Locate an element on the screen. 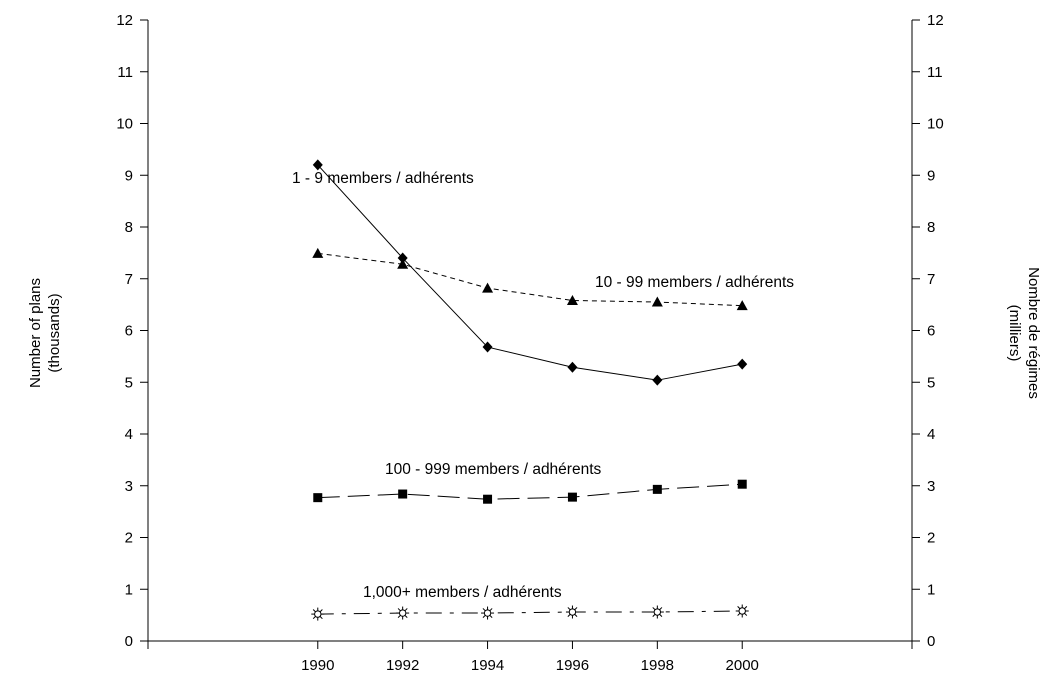  y-tick-label-right: 5 is located at coordinates (931, 382).